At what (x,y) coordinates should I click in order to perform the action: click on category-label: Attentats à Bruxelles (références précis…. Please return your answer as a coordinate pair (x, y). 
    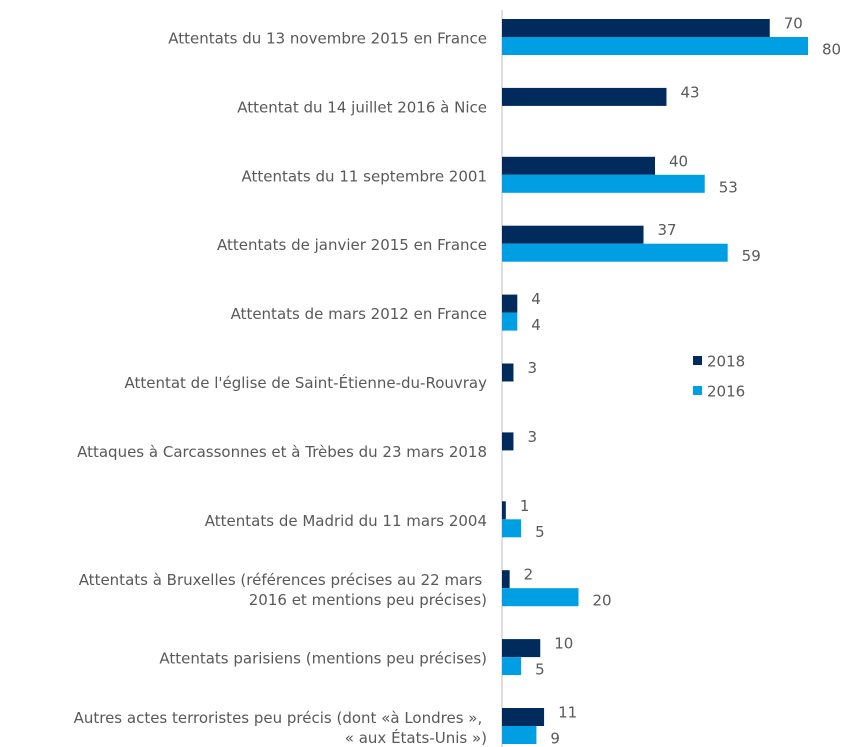
    Looking at the image, I should click on (283, 590).